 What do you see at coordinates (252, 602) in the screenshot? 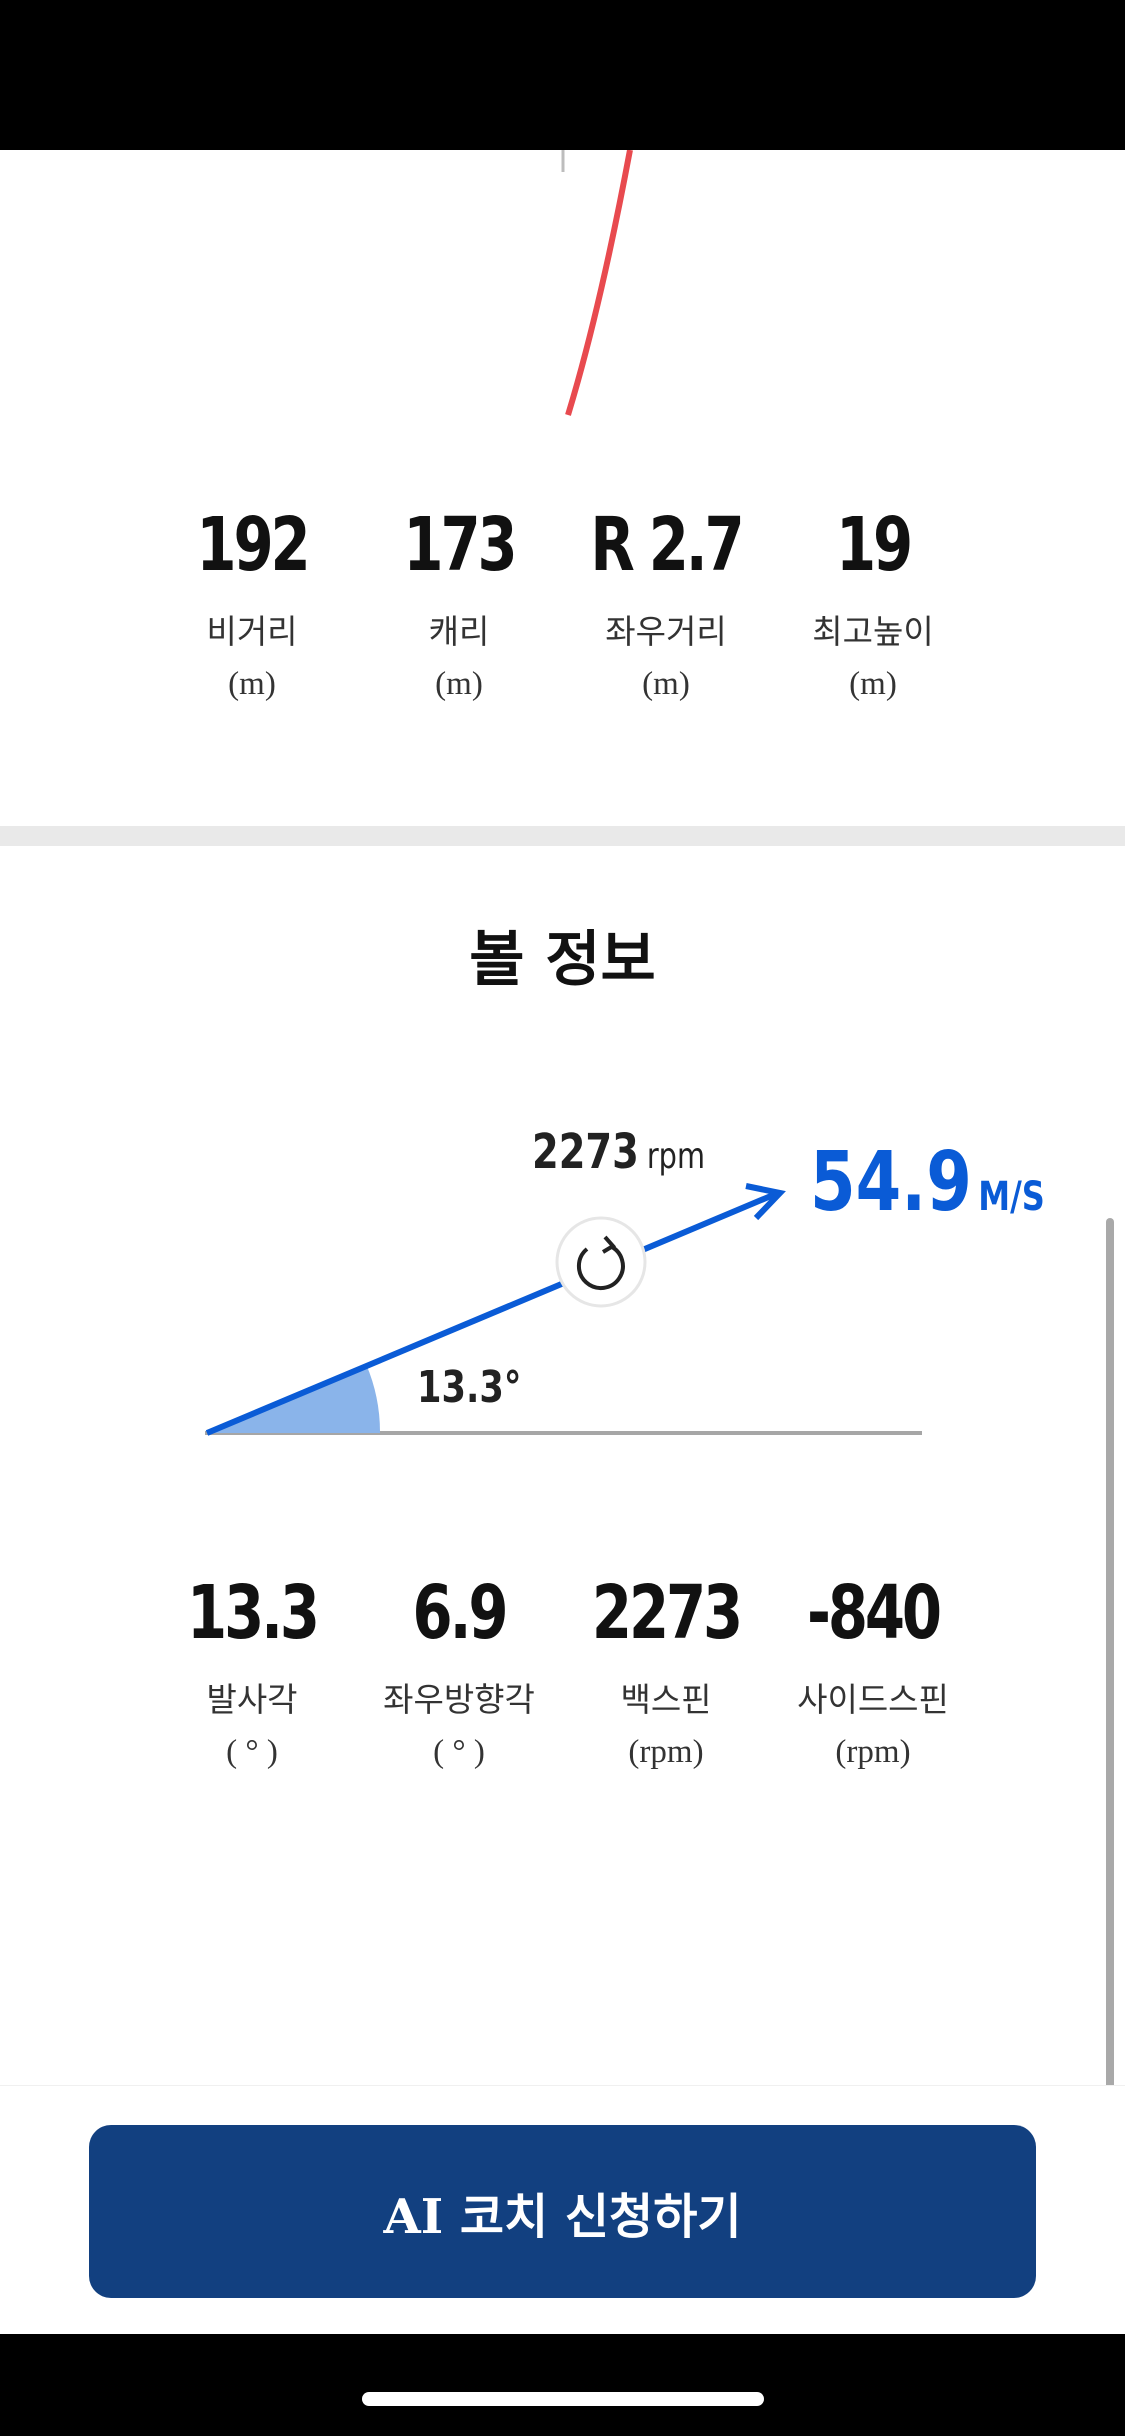
I see `stat-total-distance: 192 비거리 (m)` at bounding box center [252, 602].